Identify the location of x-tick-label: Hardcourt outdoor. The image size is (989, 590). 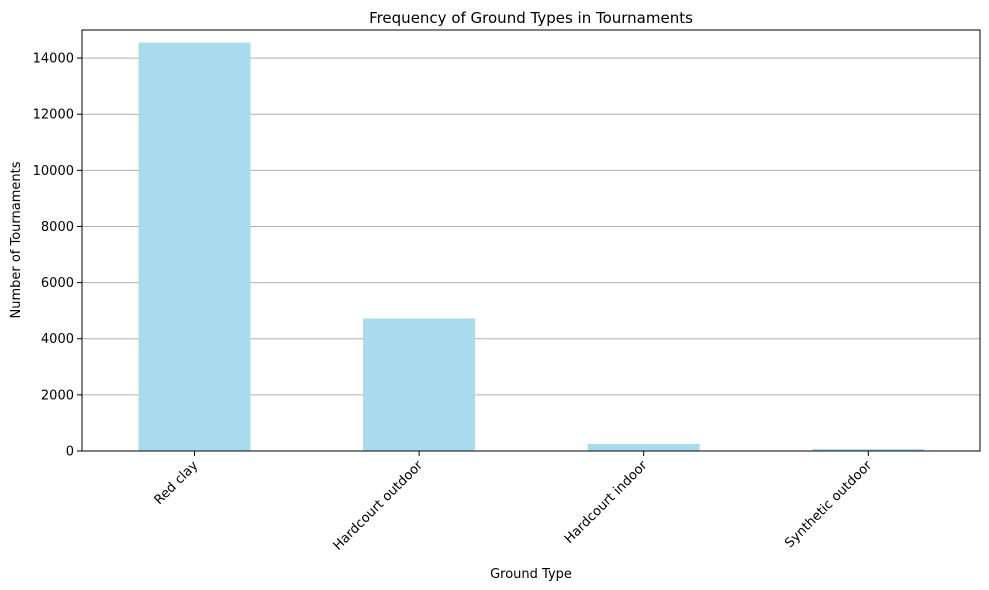
(379, 506).